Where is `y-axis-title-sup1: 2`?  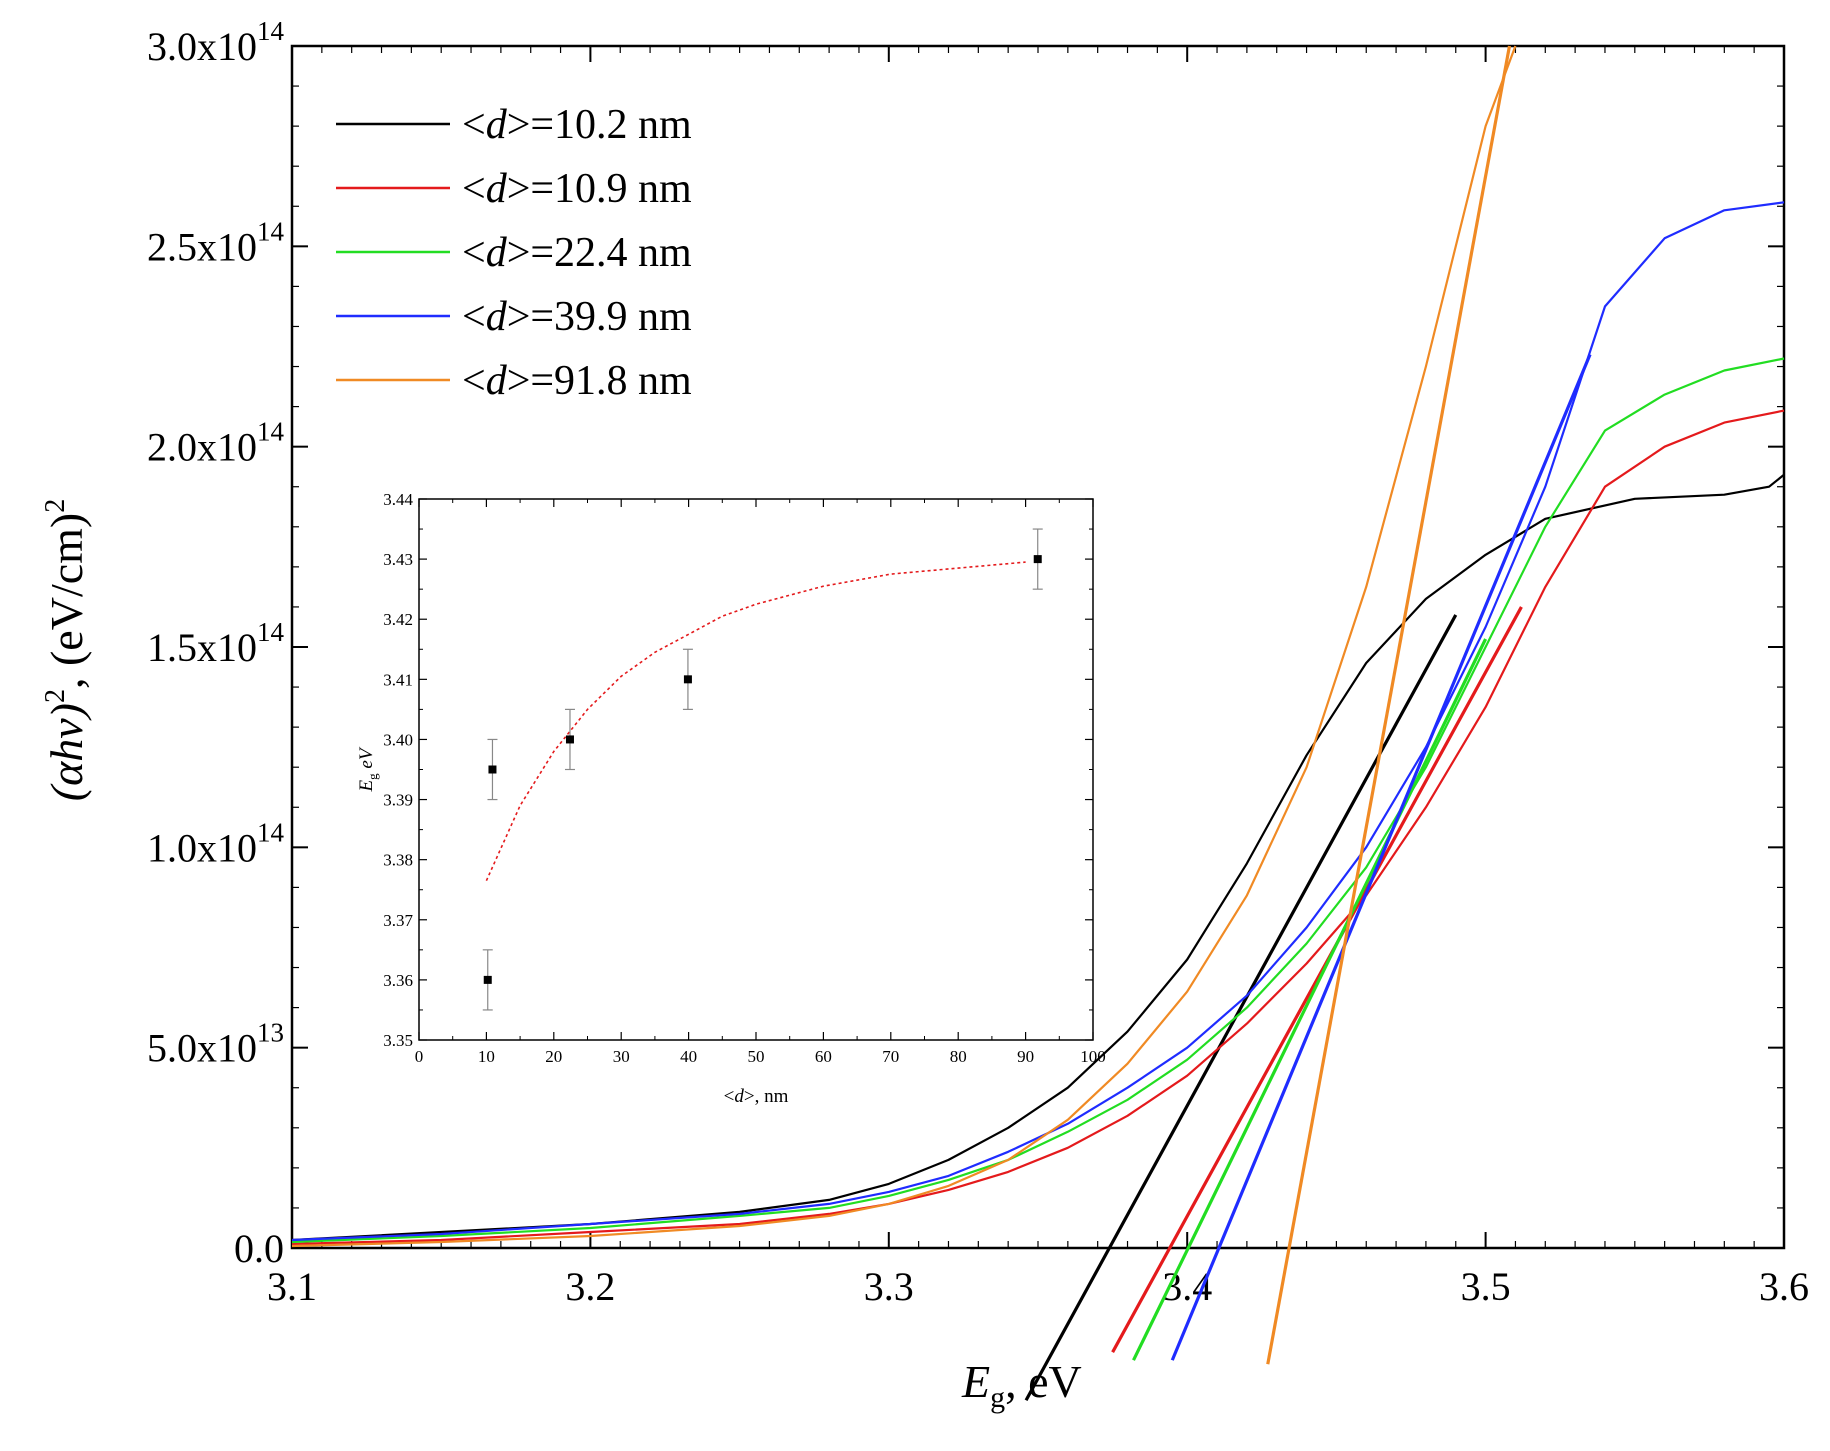 y-axis-title-sup1: 2 is located at coordinates (55, 696).